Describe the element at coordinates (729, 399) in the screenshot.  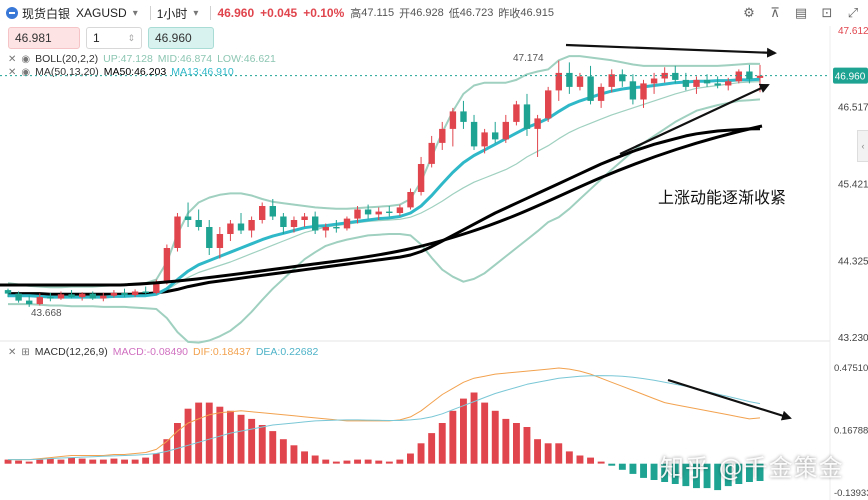
I see `macd-trend-arrow` at that location.